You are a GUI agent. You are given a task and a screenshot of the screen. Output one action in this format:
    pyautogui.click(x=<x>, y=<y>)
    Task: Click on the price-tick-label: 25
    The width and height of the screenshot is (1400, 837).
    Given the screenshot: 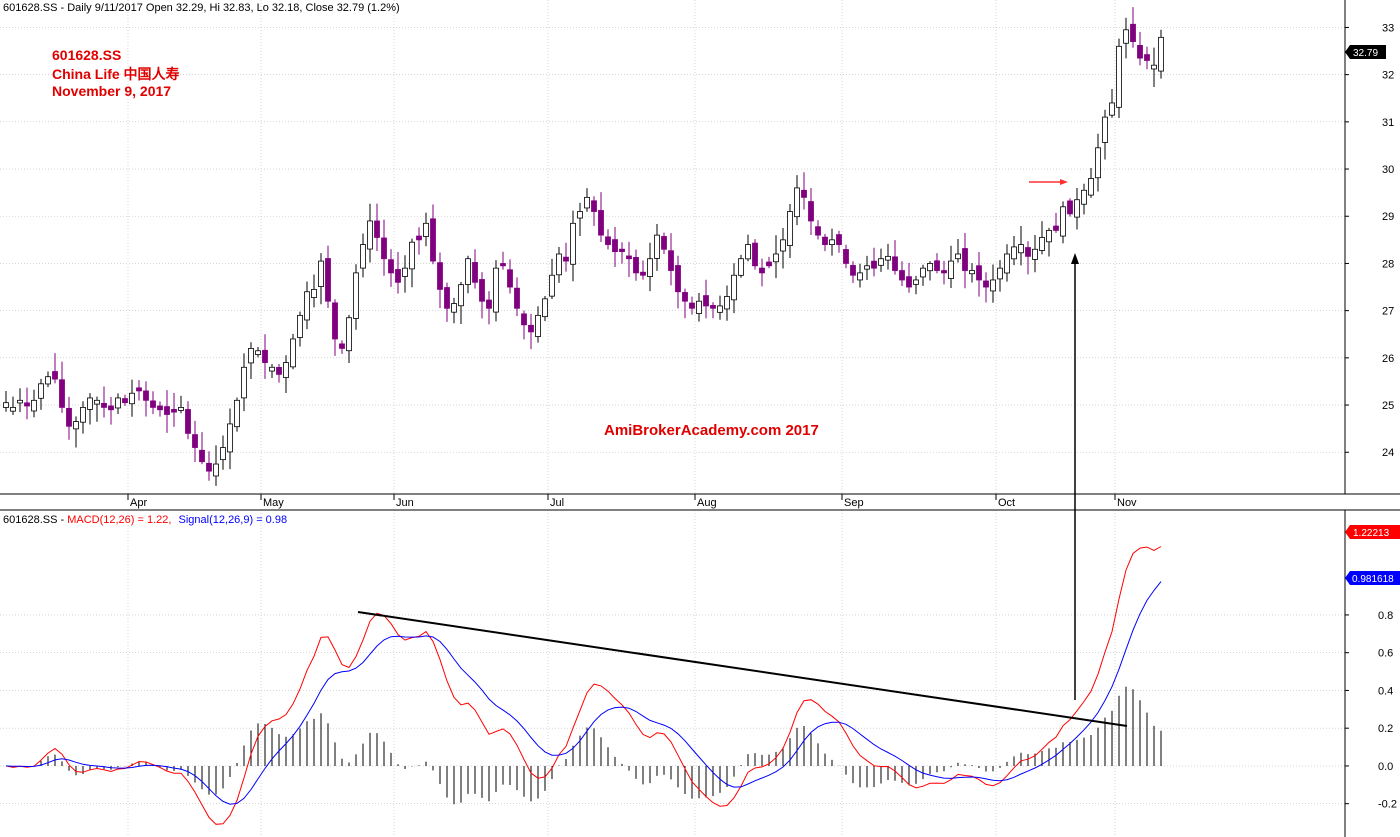 What is the action you would take?
    pyautogui.click(x=1388, y=406)
    